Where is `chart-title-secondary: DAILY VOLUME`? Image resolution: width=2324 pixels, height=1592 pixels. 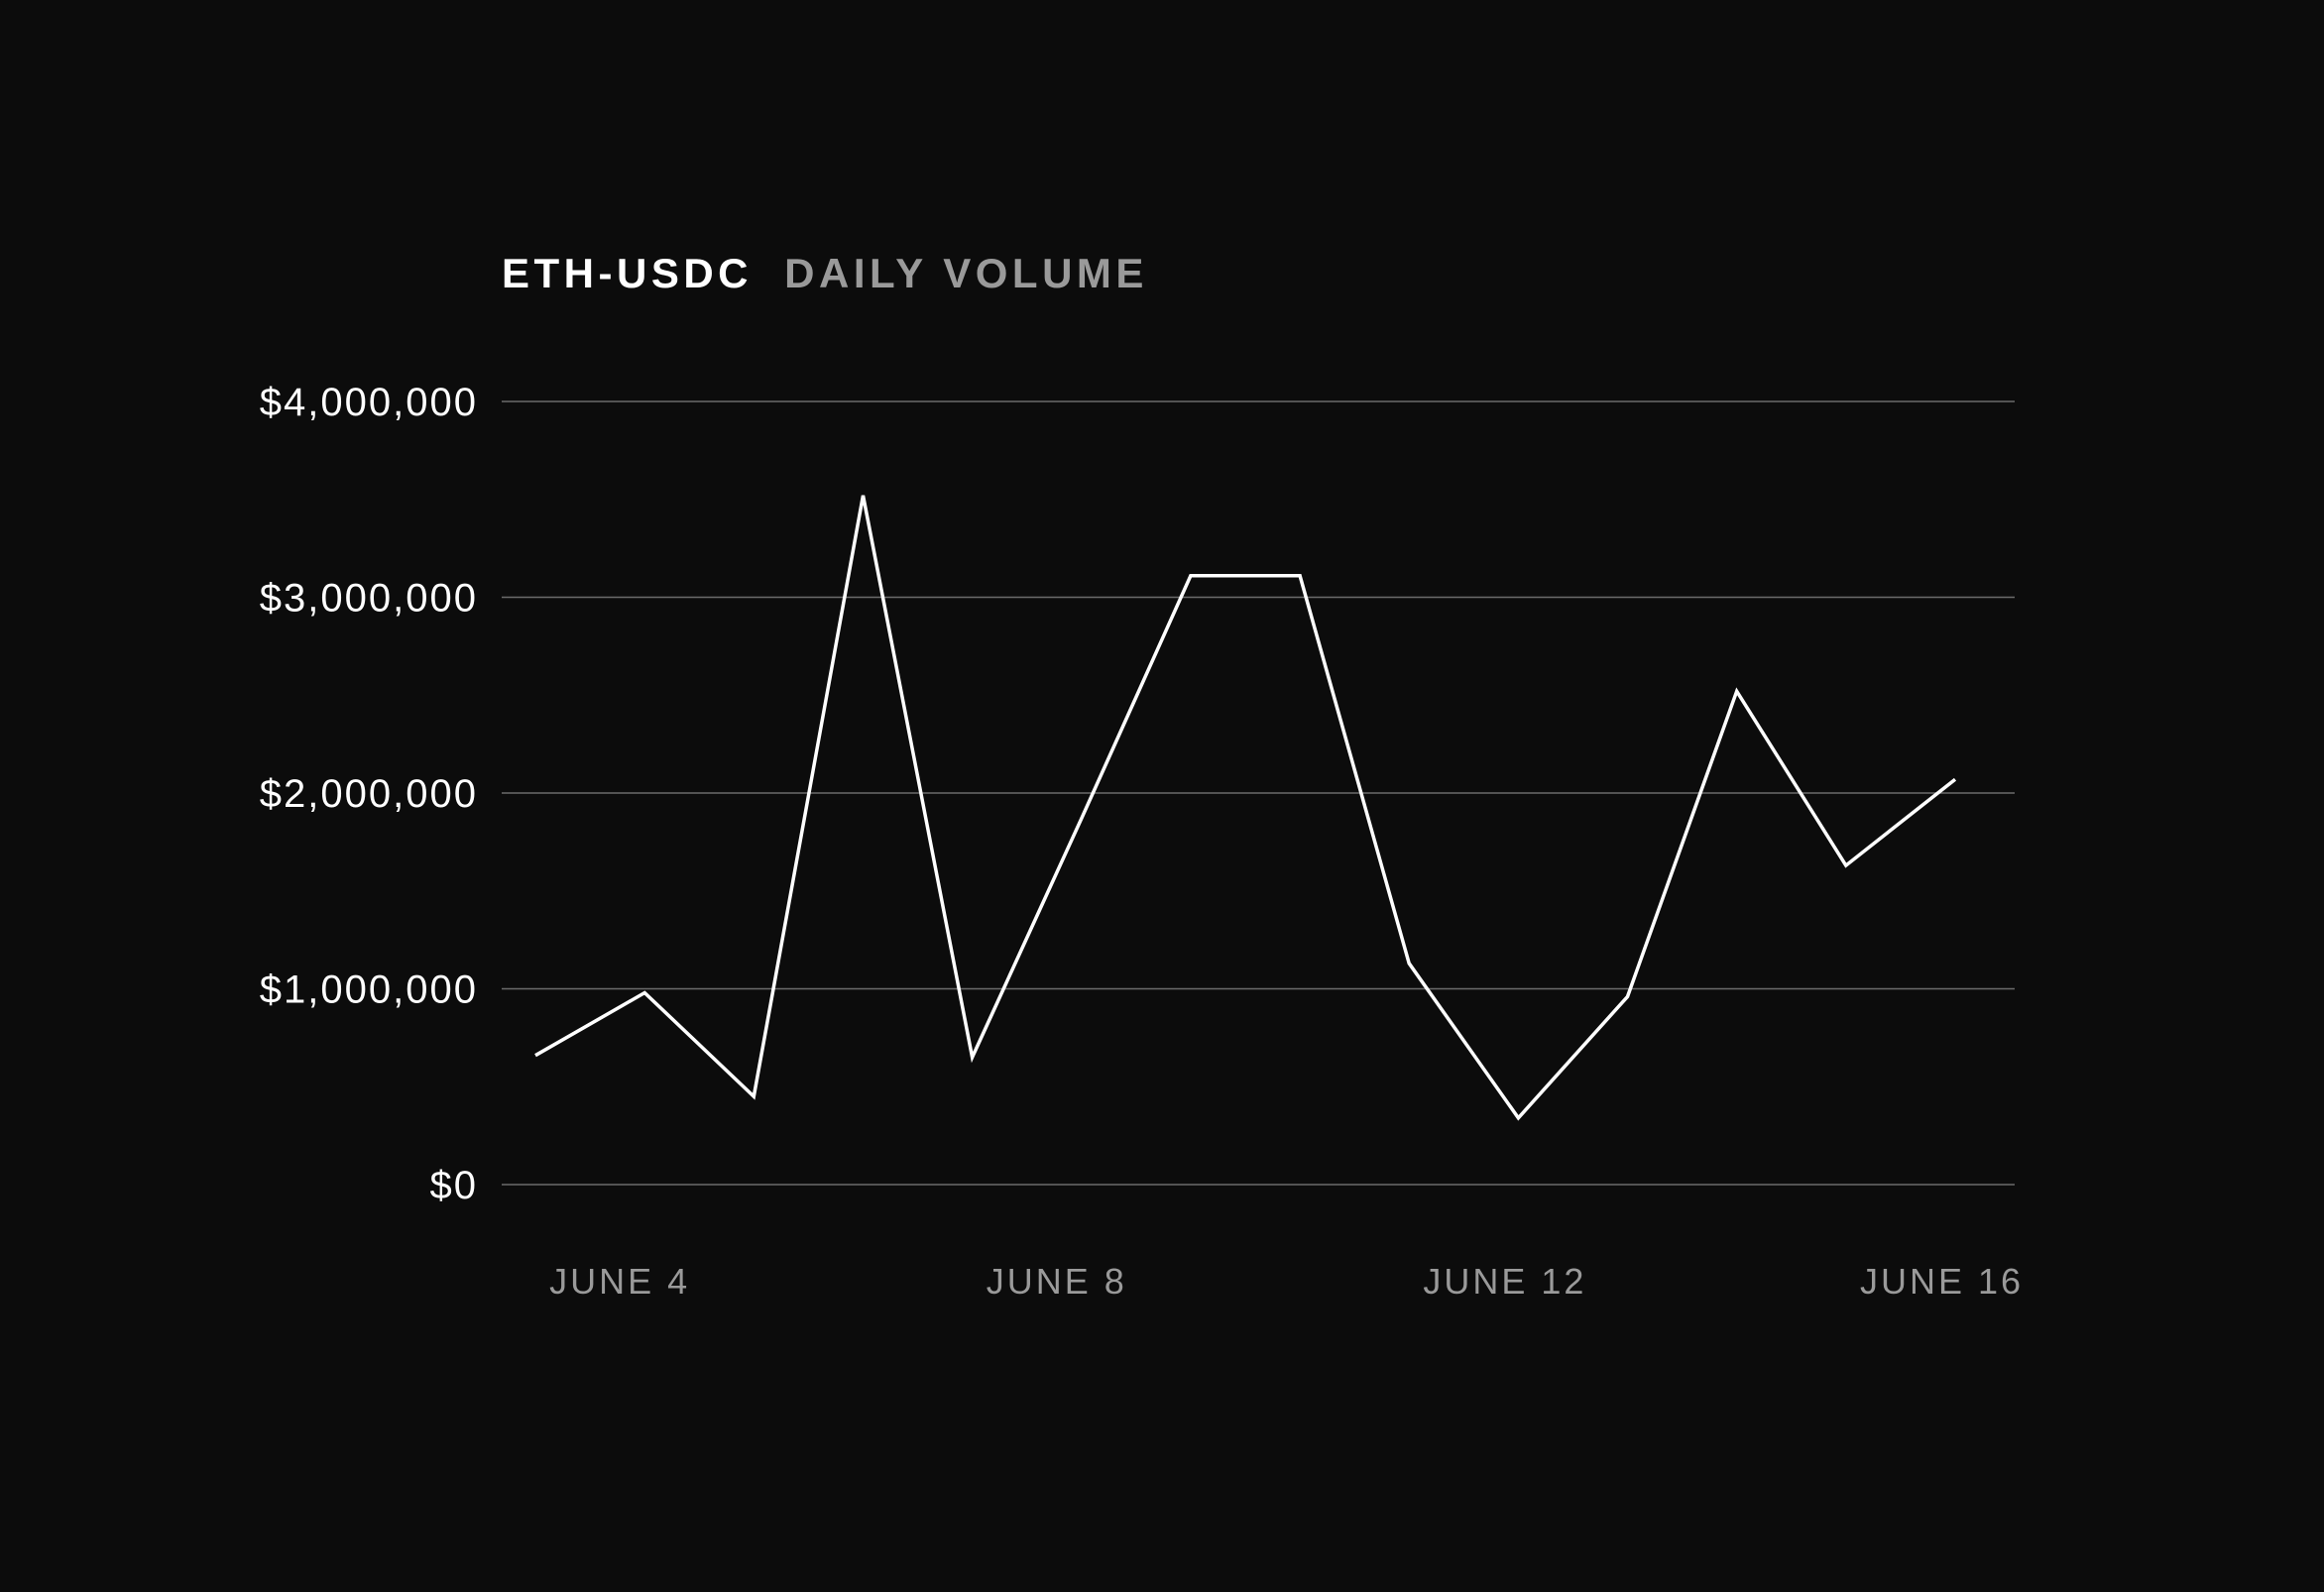
chart-title-secondary: DAILY VOLUME is located at coordinates (966, 273).